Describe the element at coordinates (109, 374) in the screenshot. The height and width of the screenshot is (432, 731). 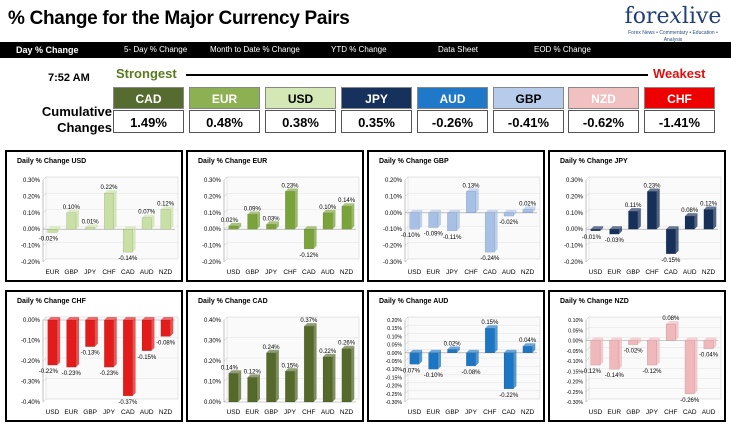
I see `data-label: -0.23%` at that location.